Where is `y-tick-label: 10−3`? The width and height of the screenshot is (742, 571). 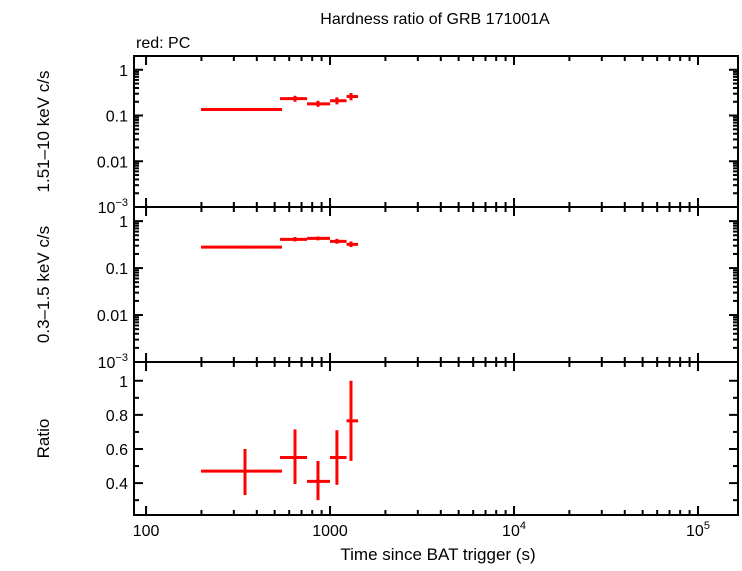
y-tick-label: 10−3 is located at coordinates (113, 362).